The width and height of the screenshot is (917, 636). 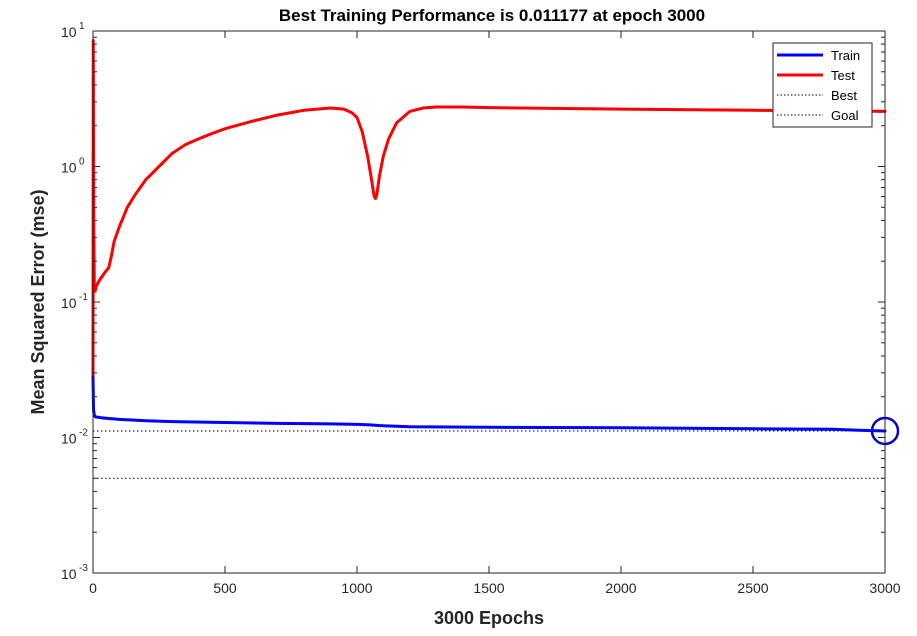 I want to click on legend-label-best: Best, so click(x=844, y=95).